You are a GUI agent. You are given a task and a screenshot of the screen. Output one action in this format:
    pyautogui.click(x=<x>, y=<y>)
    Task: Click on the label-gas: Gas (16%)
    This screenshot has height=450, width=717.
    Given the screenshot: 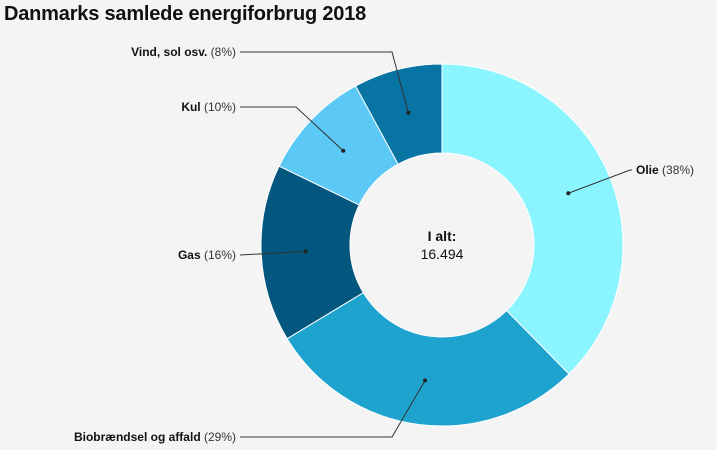 What is the action you would take?
    pyautogui.click(x=207, y=255)
    